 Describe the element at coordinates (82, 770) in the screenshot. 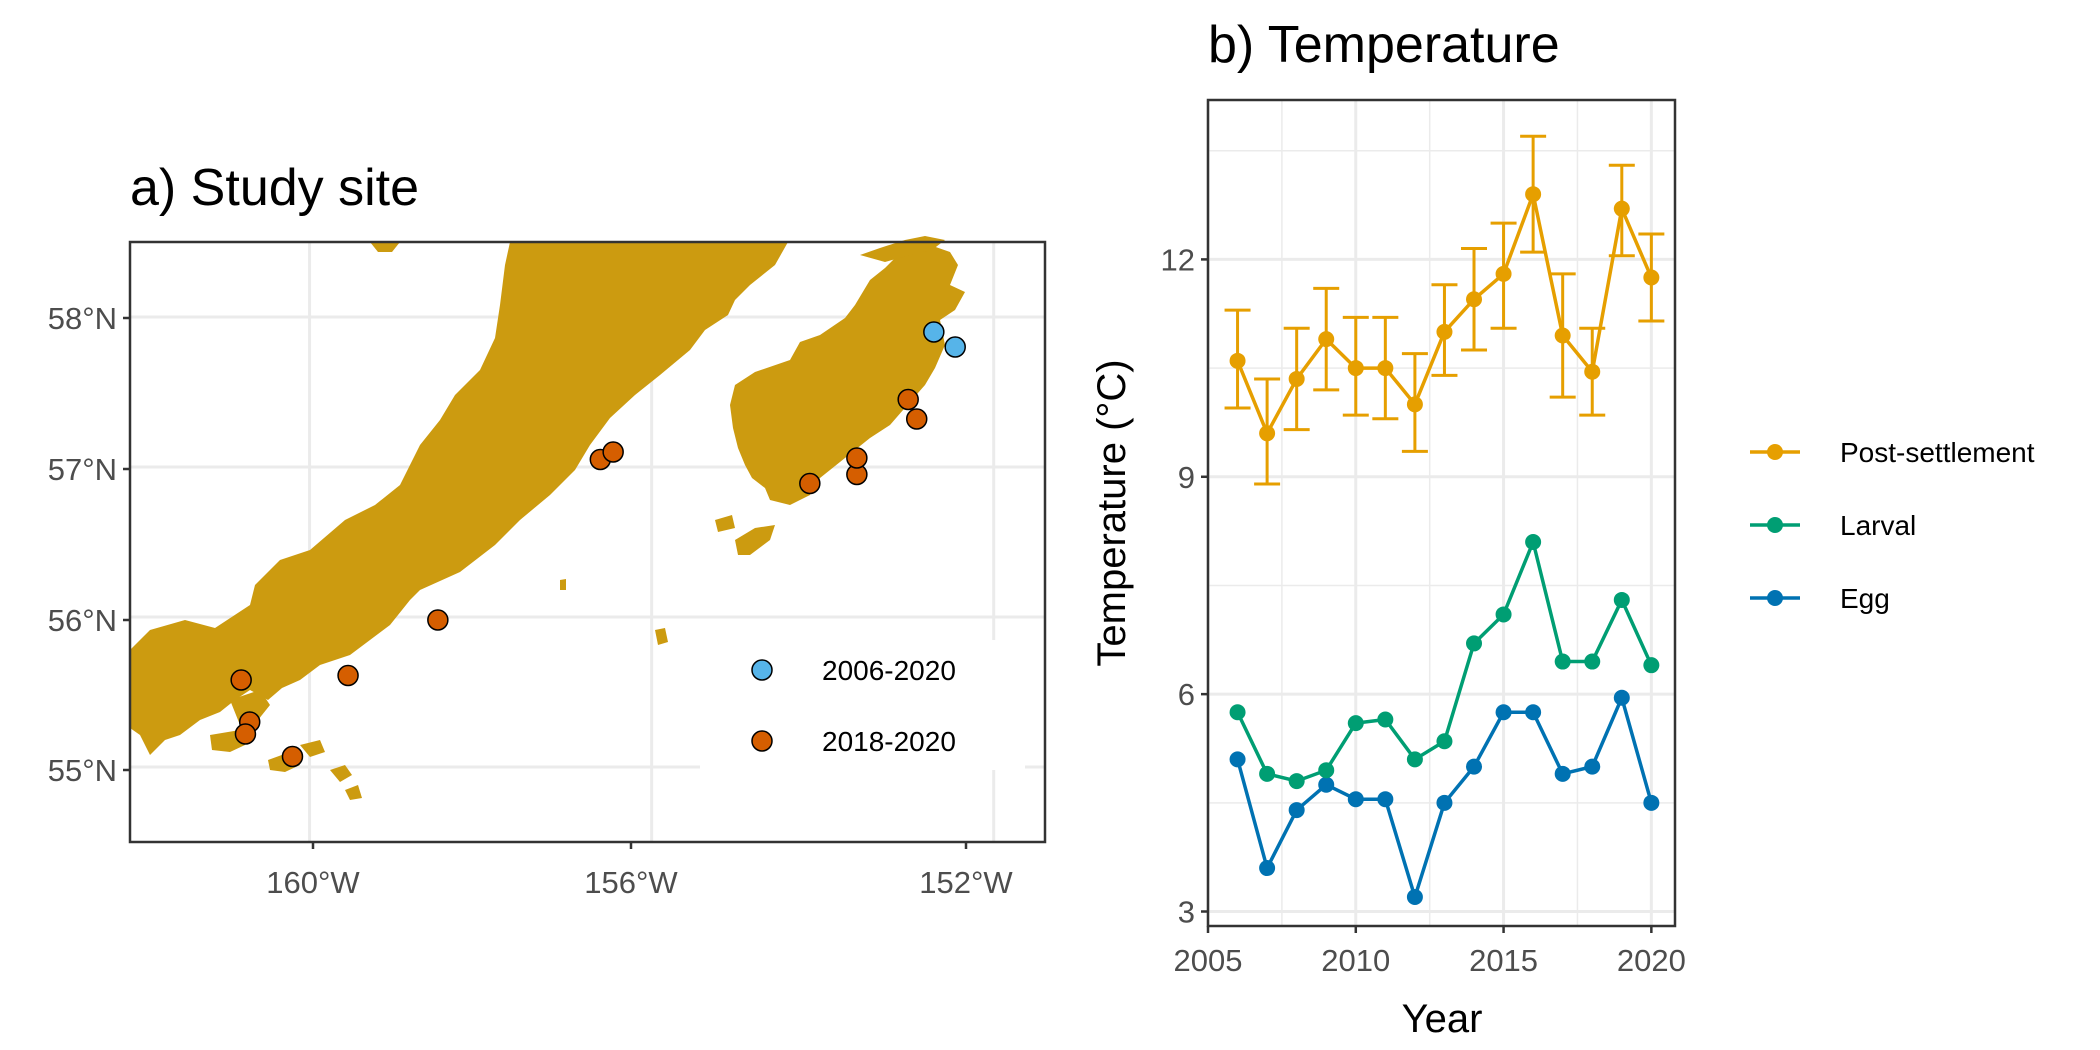

I see `y-tick-label-55: 55°N` at that location.